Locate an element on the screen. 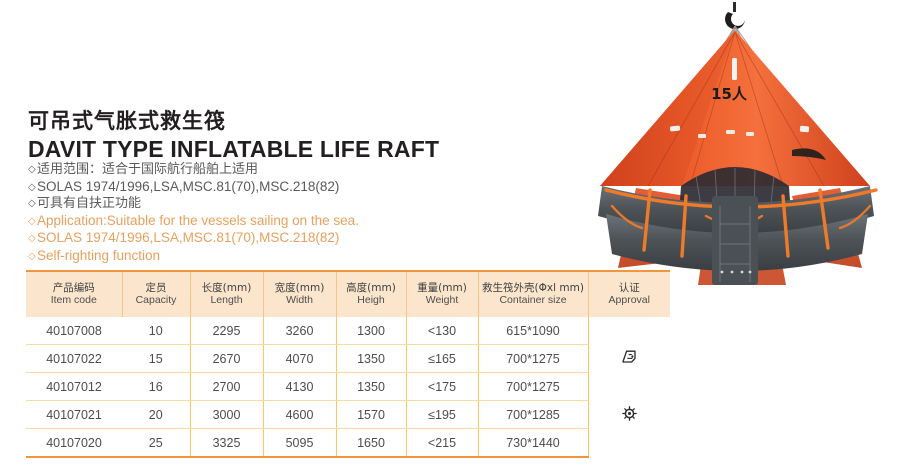  cell-height: 1650 is located at coordinates (371, 443).